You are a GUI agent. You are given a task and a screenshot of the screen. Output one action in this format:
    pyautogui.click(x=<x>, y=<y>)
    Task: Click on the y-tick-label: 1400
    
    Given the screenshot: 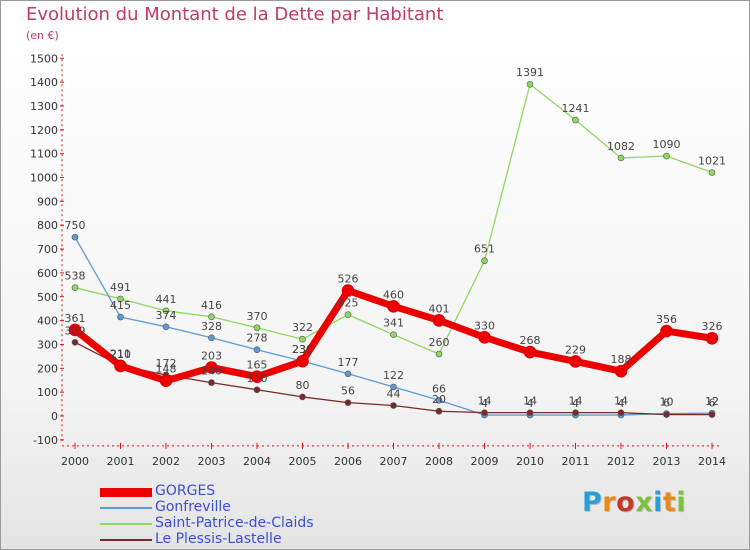 What is the action you would take?
    pyautogui.click(x=44, y=82)
    